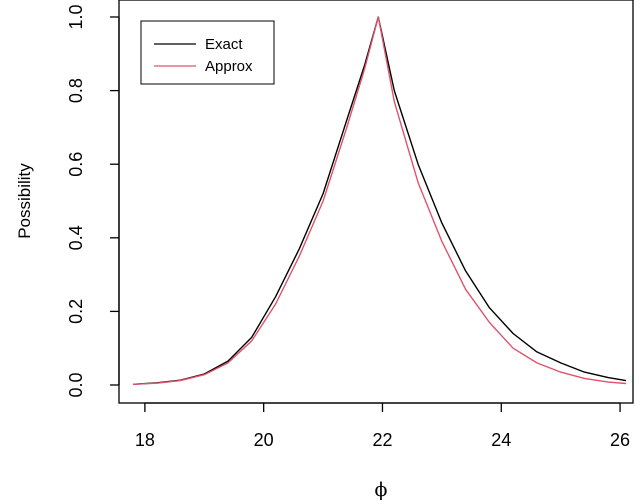 The height and width of the screenshot is (504, 641). What do you see at coordinates (76, 164) in the screenshot?
I see `y-tick-label: 0.6` at bounding box center [76, 164].